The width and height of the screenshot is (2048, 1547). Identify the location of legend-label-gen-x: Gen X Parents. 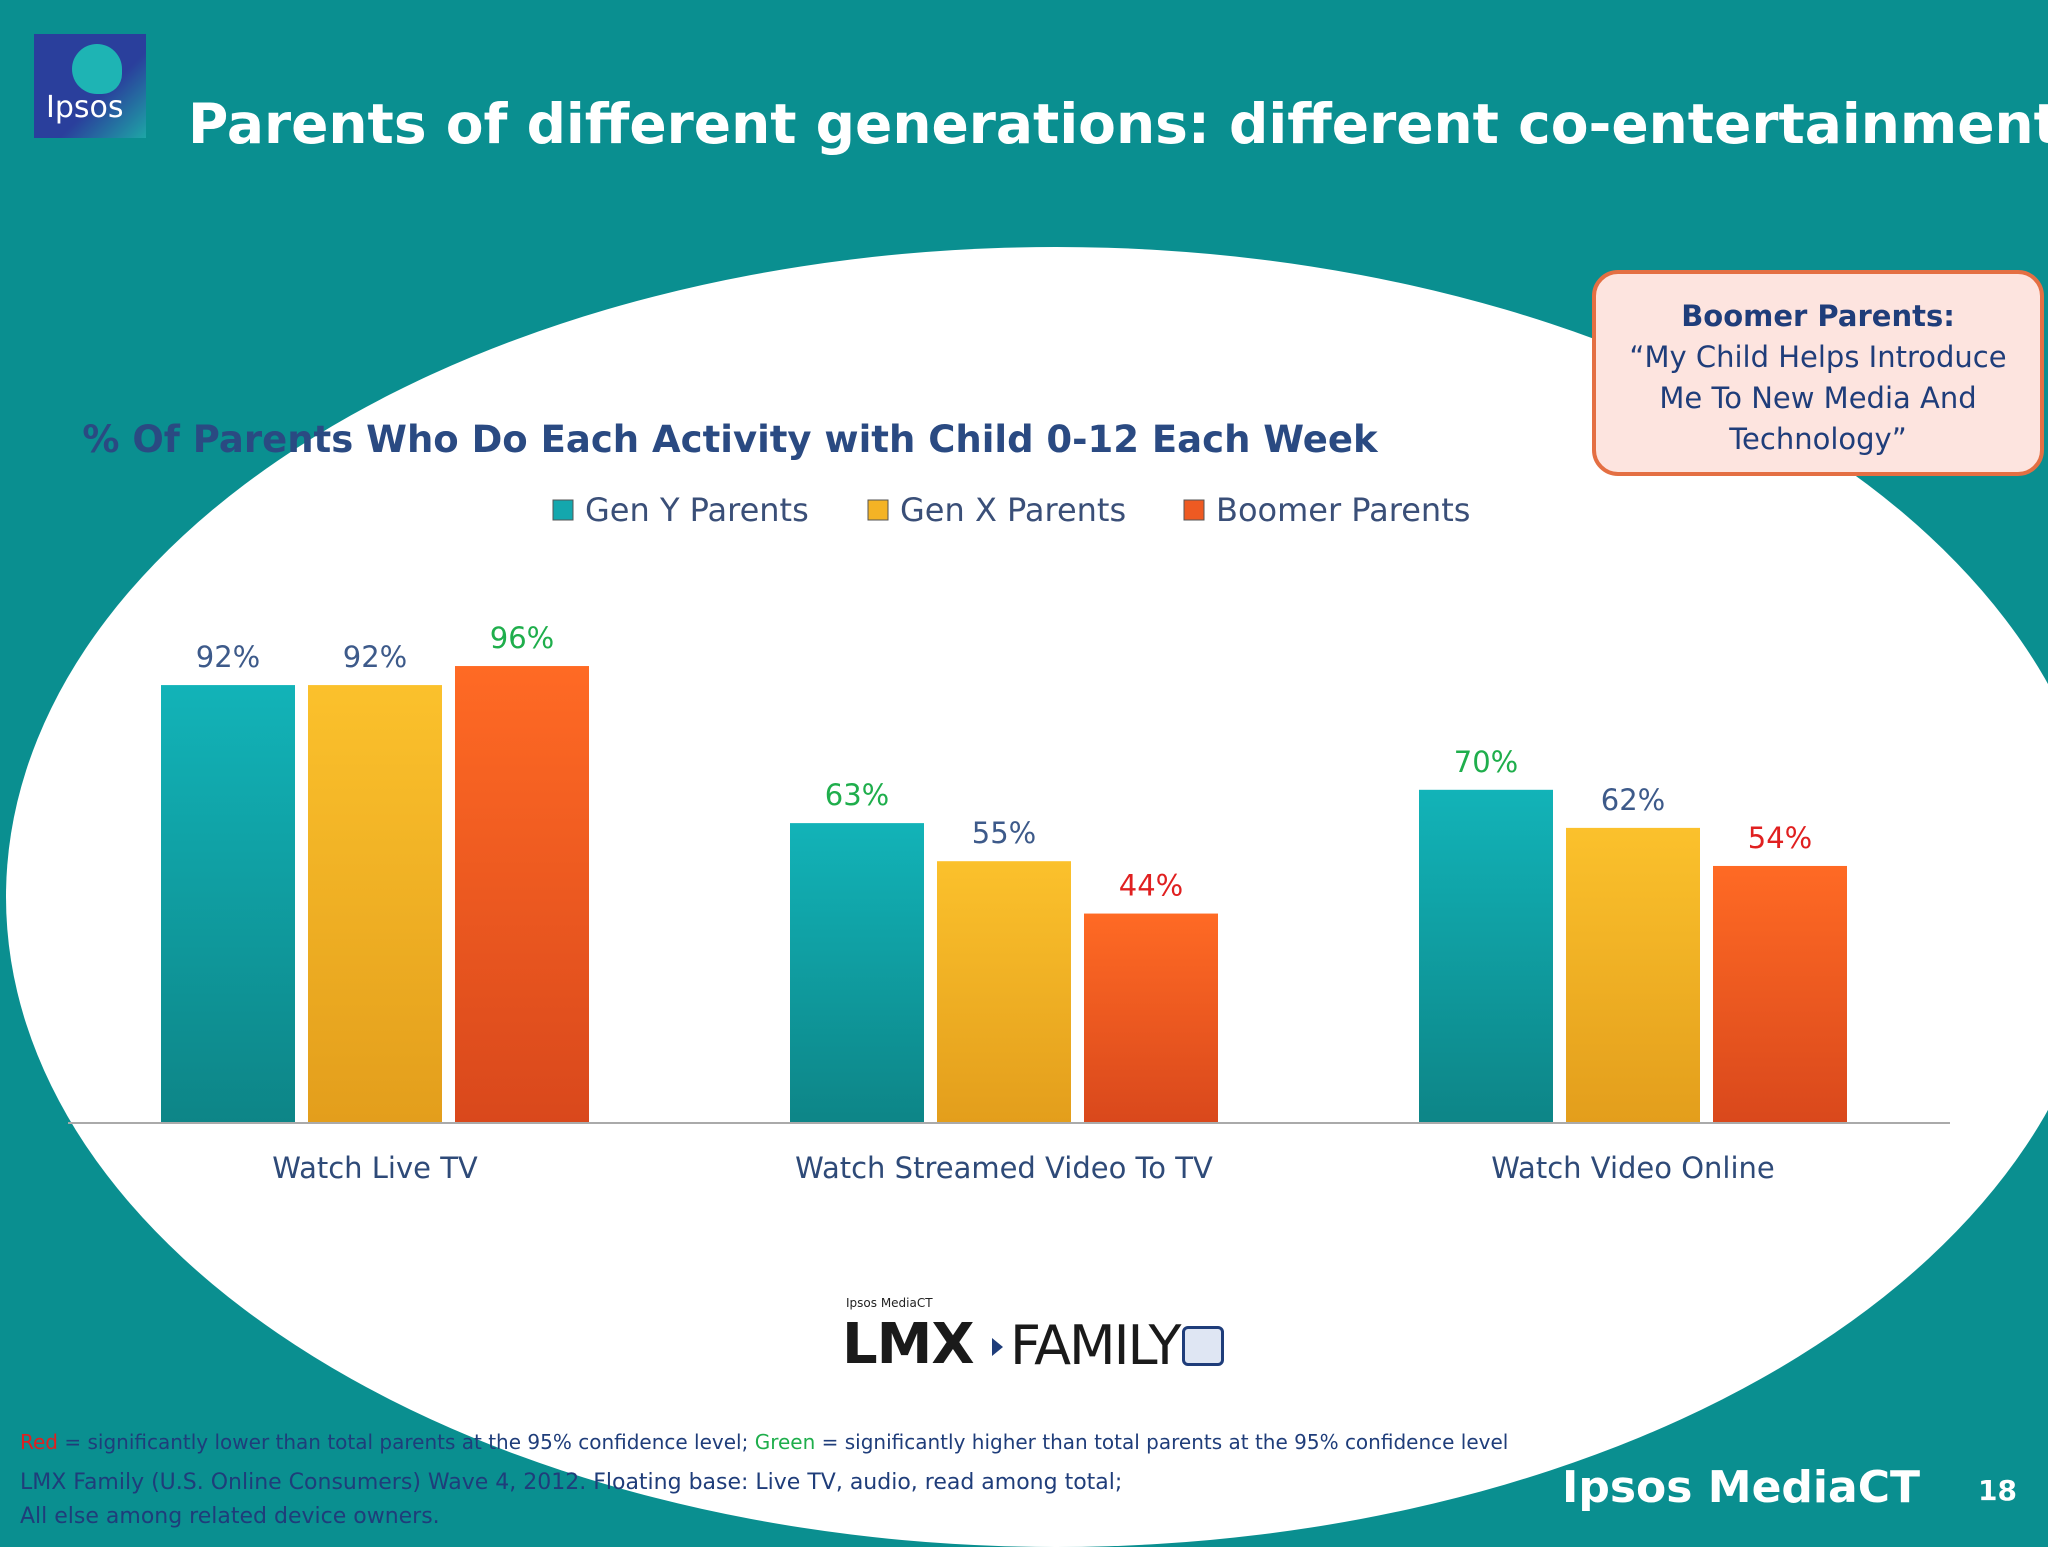
(1013, 510).